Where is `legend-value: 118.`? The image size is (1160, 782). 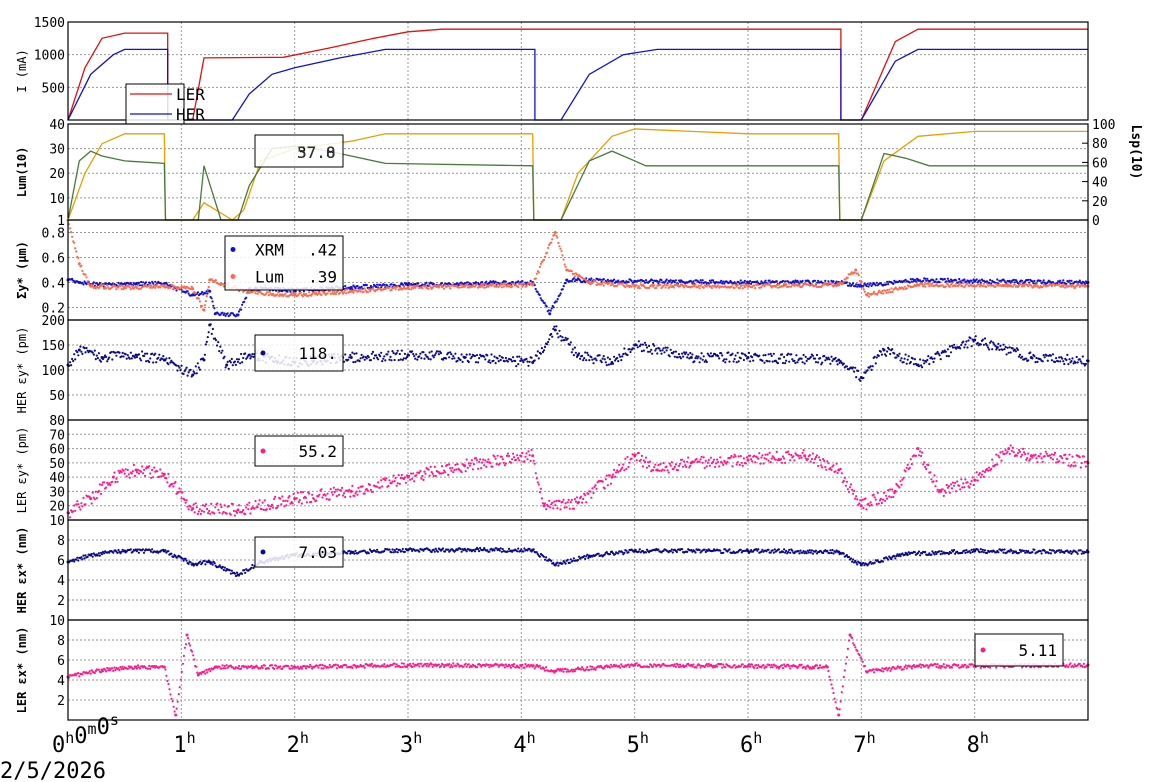 legend-value: 118. is located at coordinates (317, 353).